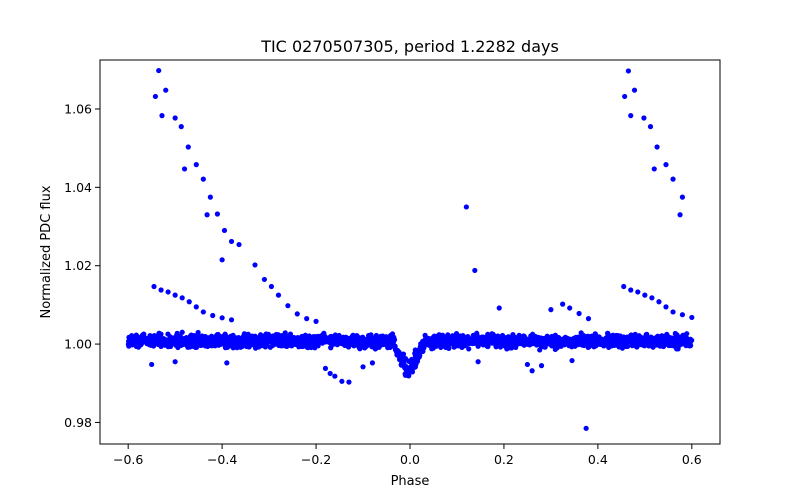 The height and width of the screenshot is (500, 800). Describe the element at coordinates (692, 459) in the screenshot. I see `x-tick-label: 0.6` at that location.